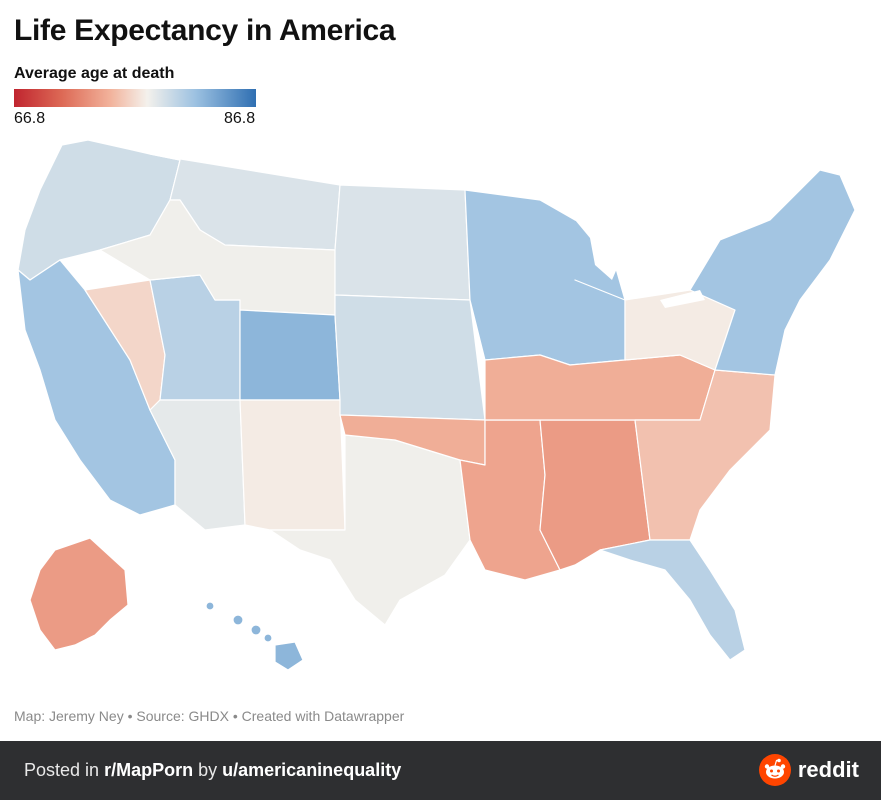  Describe the element at coordinates (312, 770) in the screenshot. I see `user-link: u/americaninequality` at that location.